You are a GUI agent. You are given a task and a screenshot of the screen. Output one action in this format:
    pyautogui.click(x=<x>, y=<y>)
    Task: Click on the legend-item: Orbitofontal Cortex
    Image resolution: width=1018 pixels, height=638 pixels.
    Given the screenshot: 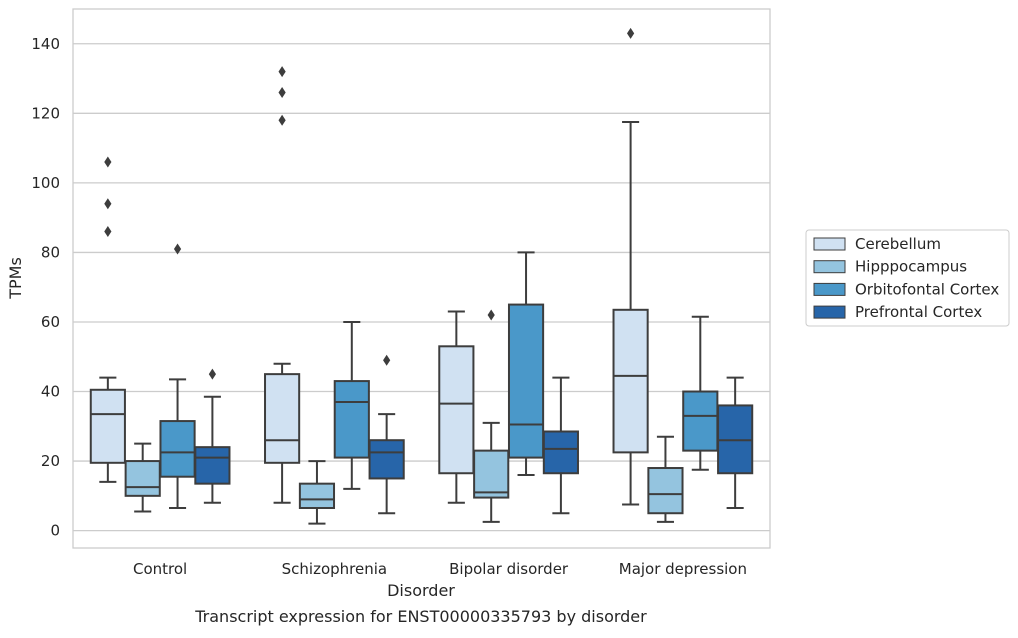 What is the action you would take?
    pyautogui.click(x=906, y=289)
    